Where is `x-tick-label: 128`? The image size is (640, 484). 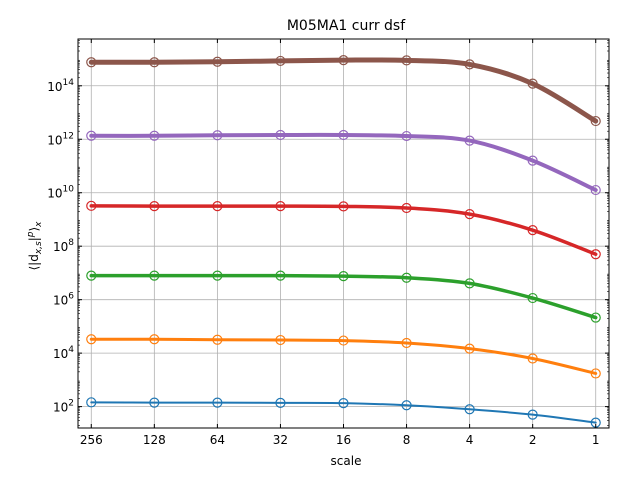 x-tick-label: 128 is located at coordinates (154, 440).